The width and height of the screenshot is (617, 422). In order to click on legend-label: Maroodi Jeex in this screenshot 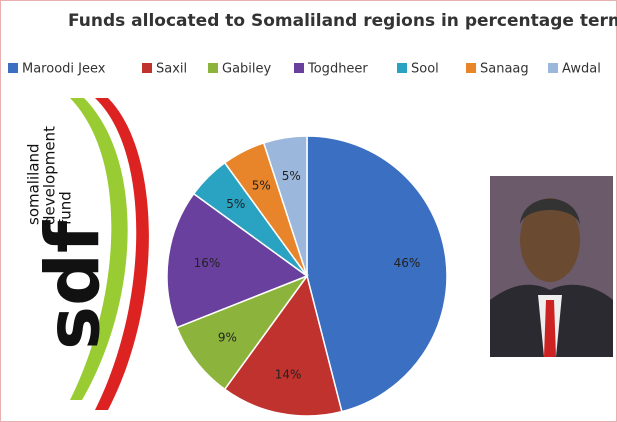, I will do `click(64, 69)`.